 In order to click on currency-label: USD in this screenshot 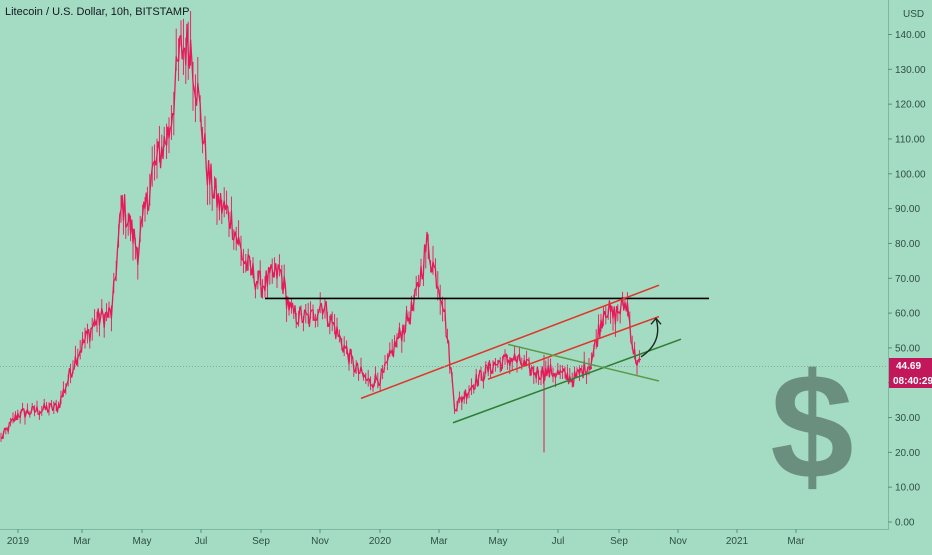, I will do `click(913, 14)`.